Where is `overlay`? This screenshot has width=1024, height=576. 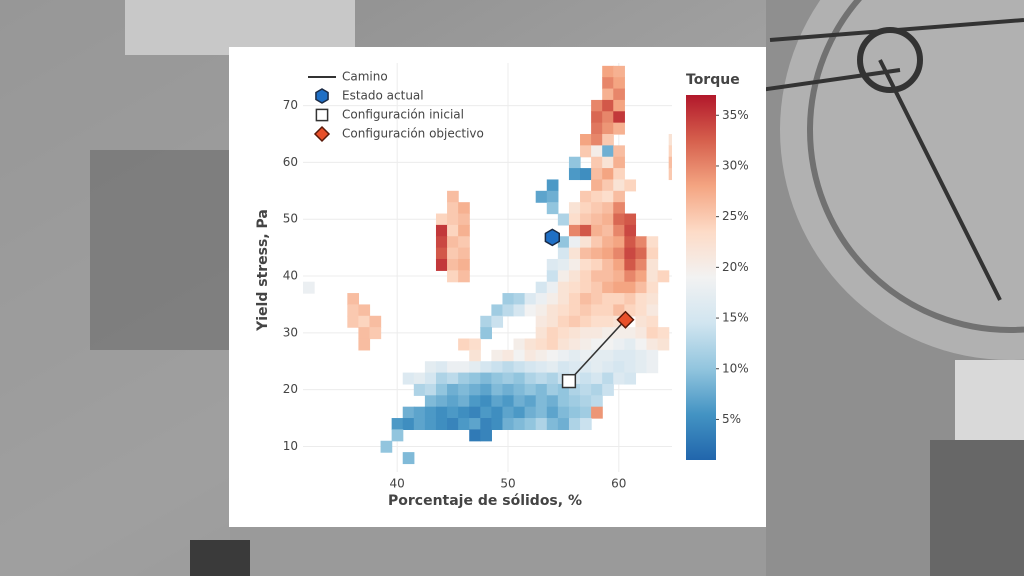 overlay is located at coordinates (589, 308).